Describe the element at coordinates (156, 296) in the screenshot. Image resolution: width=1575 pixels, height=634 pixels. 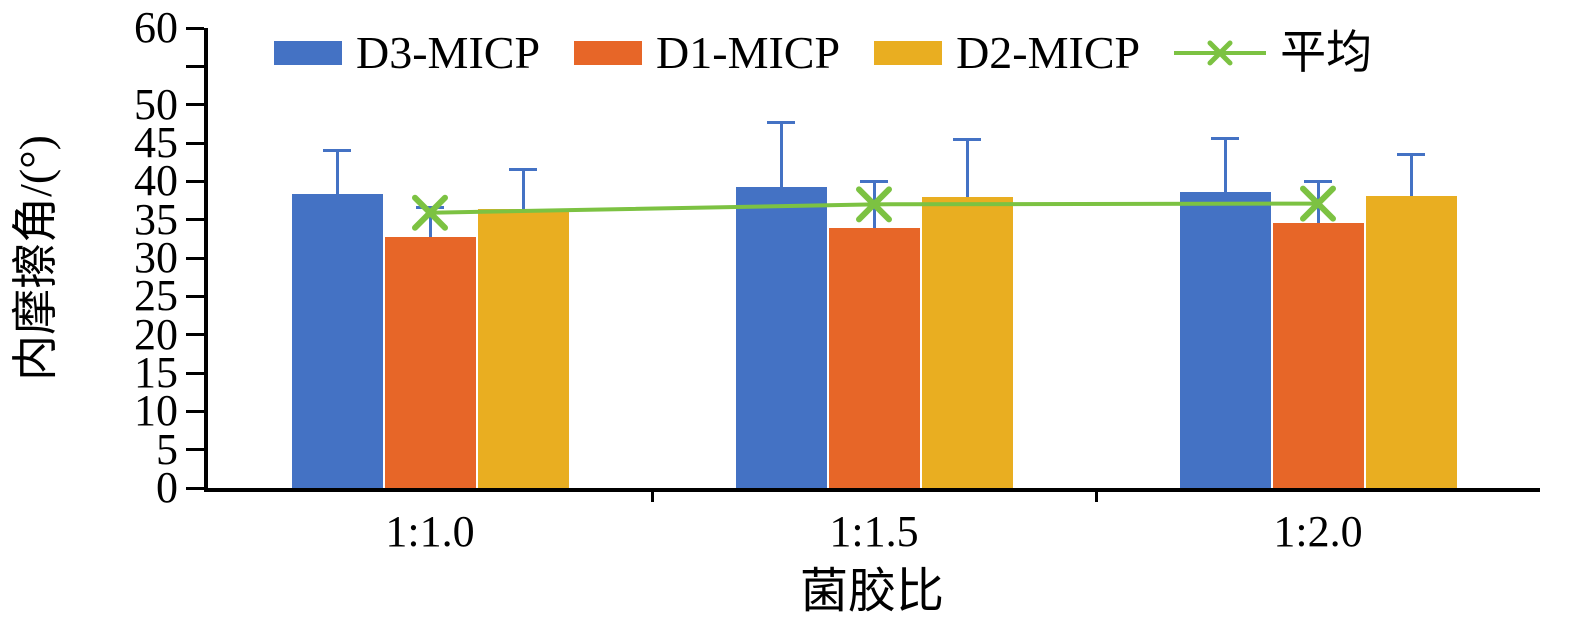
I see `y-tick-label: 25` at that location.